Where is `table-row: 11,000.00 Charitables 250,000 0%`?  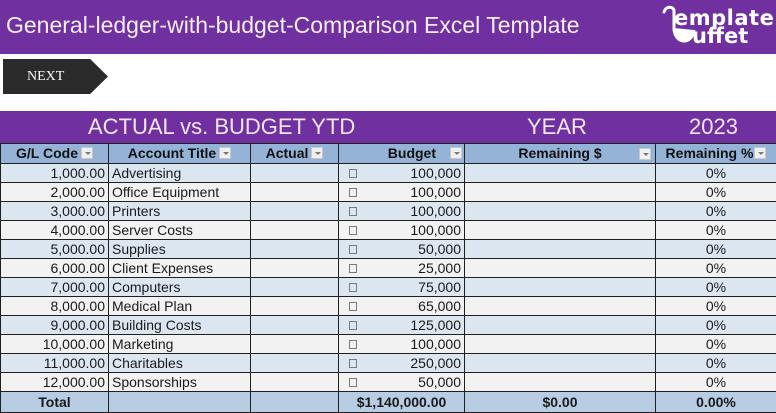
table-row: 11,000.00 Charitables 250,000 0% is located at coordinates (388, 363).